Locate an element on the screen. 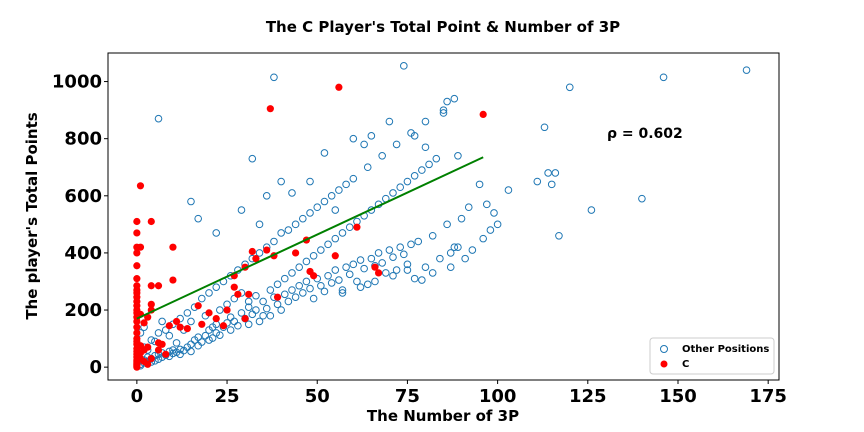 The image size is (864, 432). x-tick-label: 175 is located at coordinates (768, 396).